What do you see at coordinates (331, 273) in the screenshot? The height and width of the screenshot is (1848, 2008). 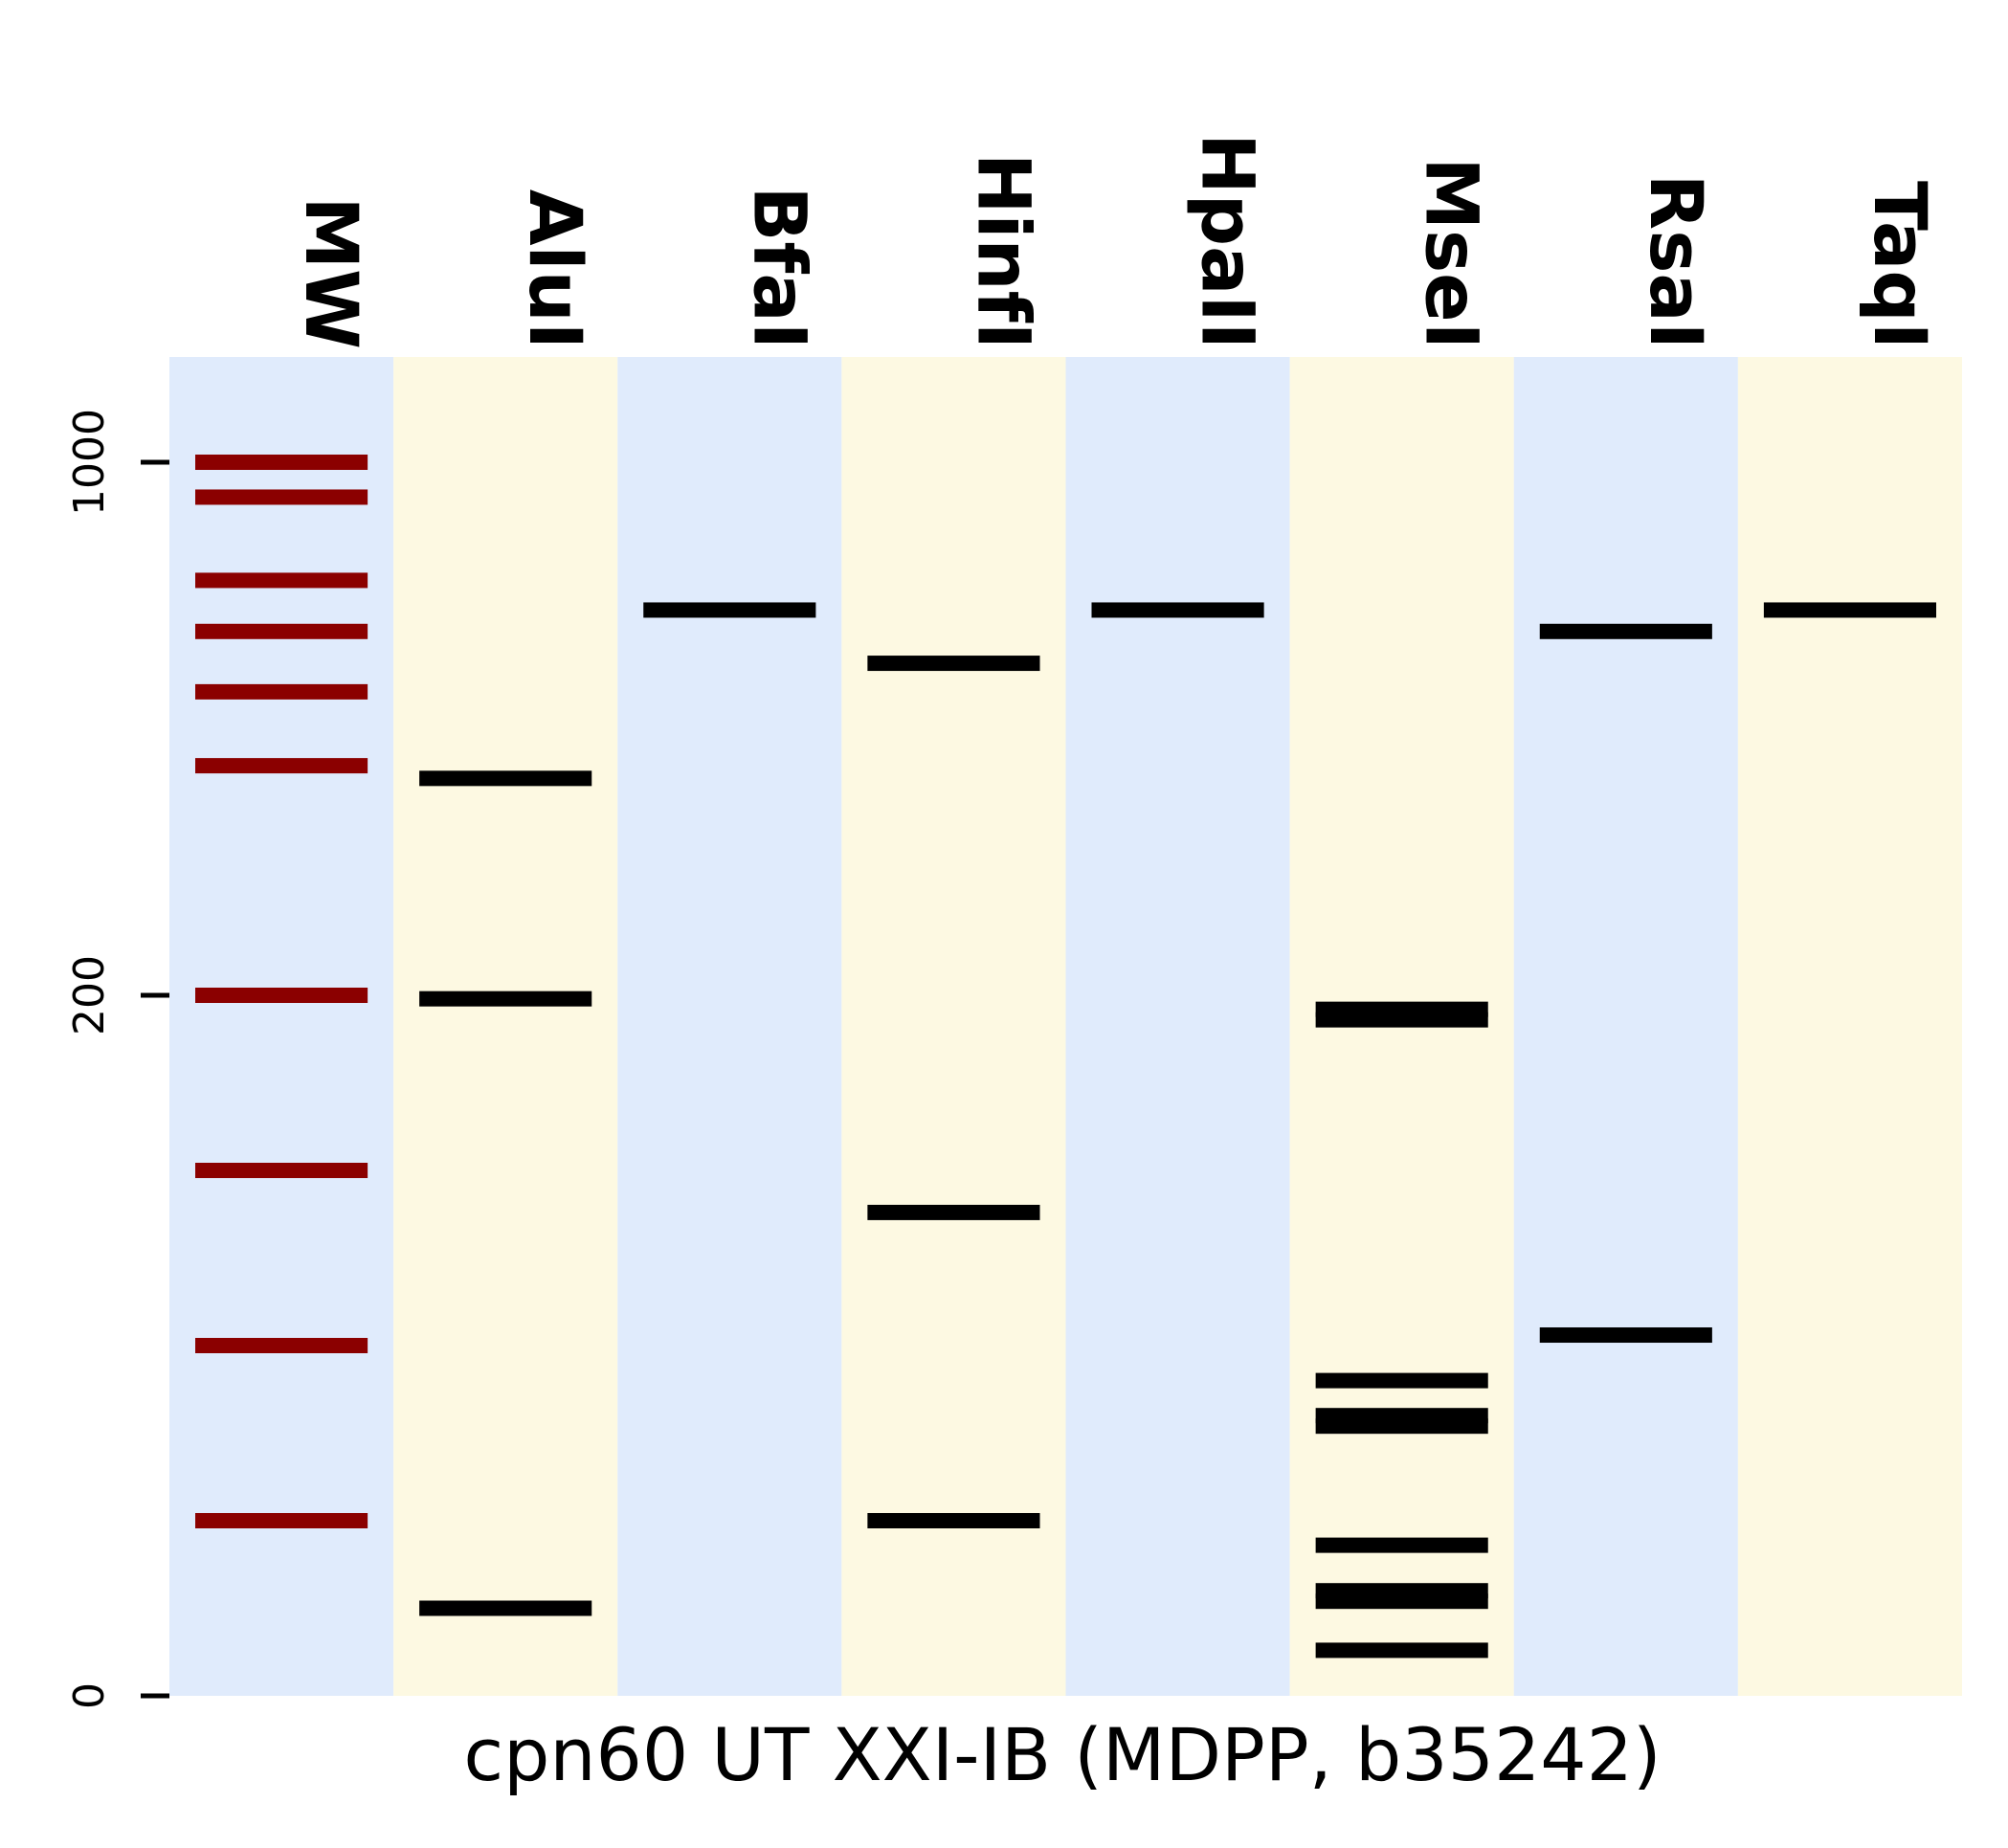 I see `lane-label-mw: MW` at bounding box center [331, 273].